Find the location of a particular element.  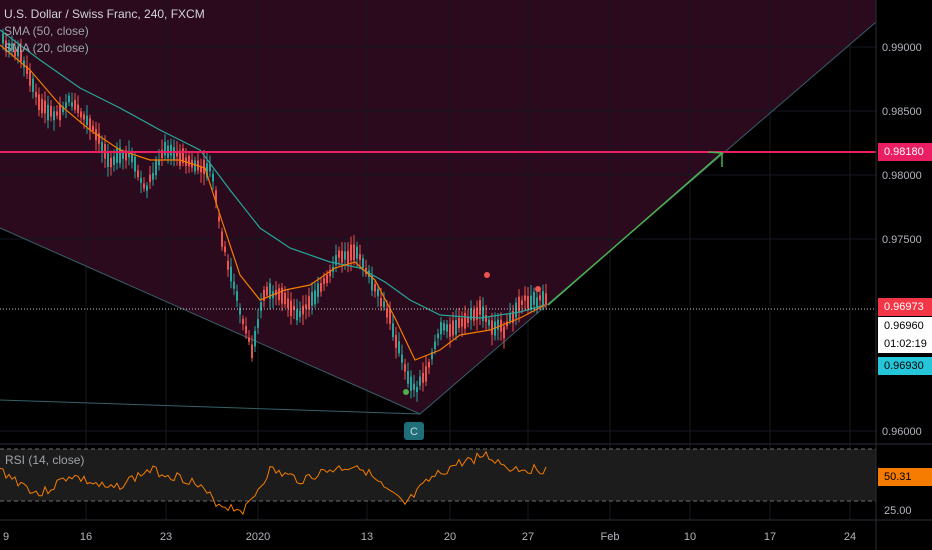

time-tick-label: 16 is located at coordinates (86, 537).